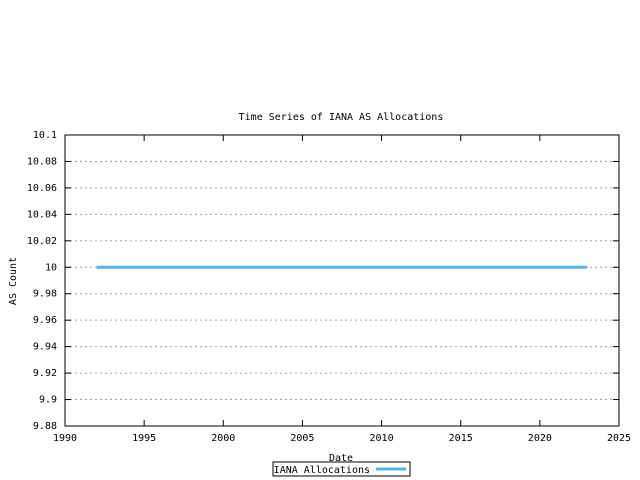 Image resolution: width=640 pixels, height=480 pixels. I want to click on y-tick-label: 10.1, so click(45, 135).